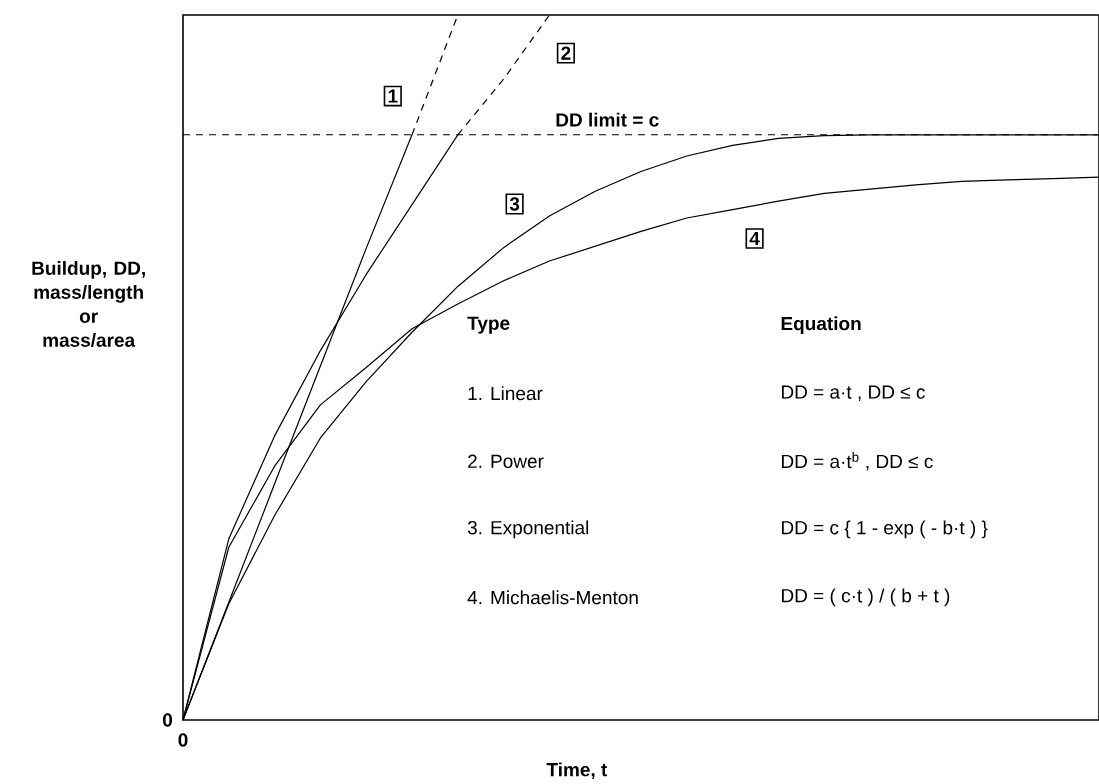 The width and height of the screenshot is (1099, 784). Describe the element at coordinates (821, 325) in the screenshot. I see `annotation: Equation` at that location.